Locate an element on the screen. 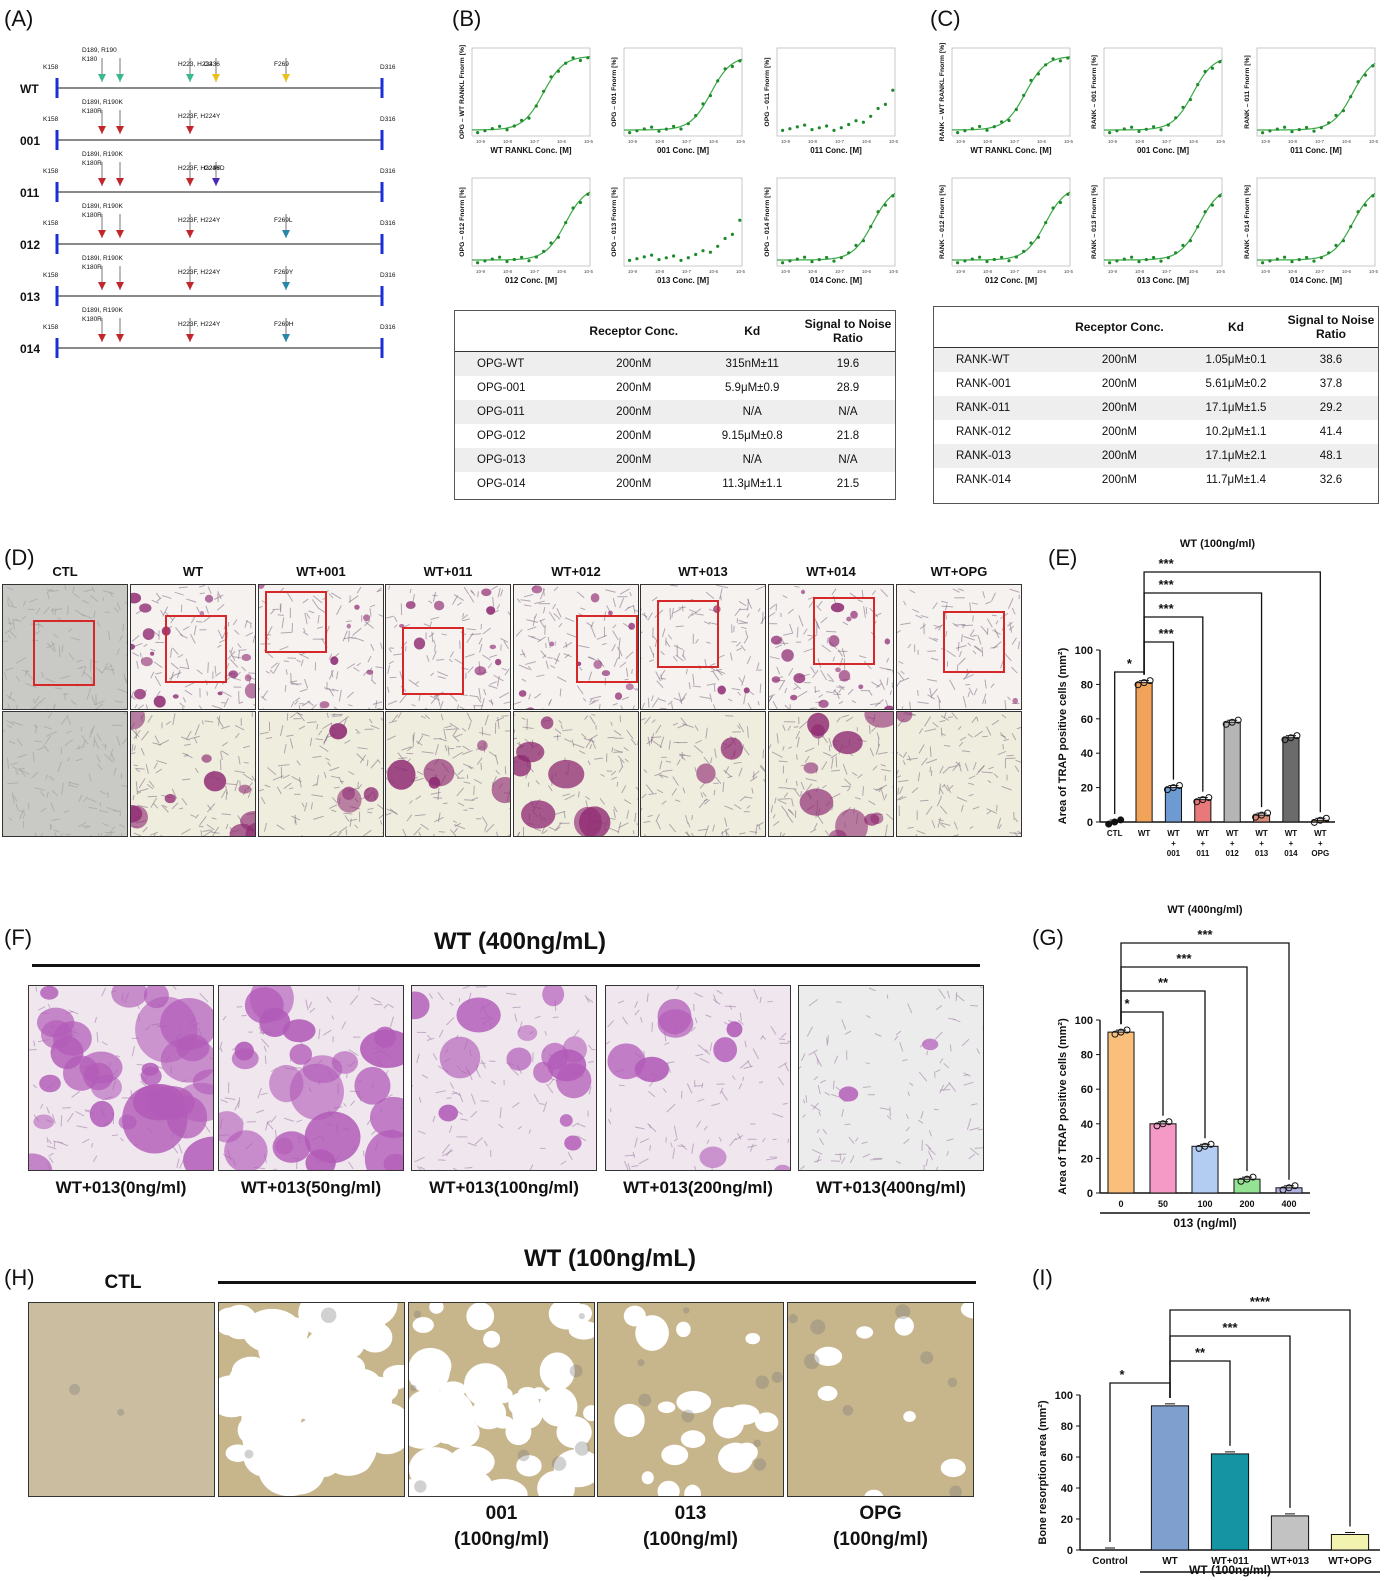 This screenshot has height=1581, width=1400. significance-label: *** is located at coordinates (1230, 1327).